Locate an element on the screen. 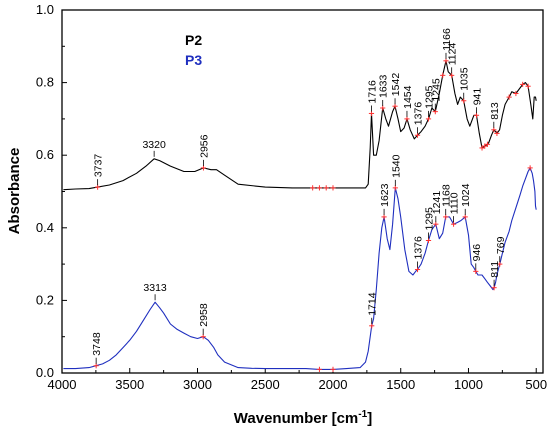 The image size is (550, 436). peak-label: 1540 is located at coordinates (396, 166).